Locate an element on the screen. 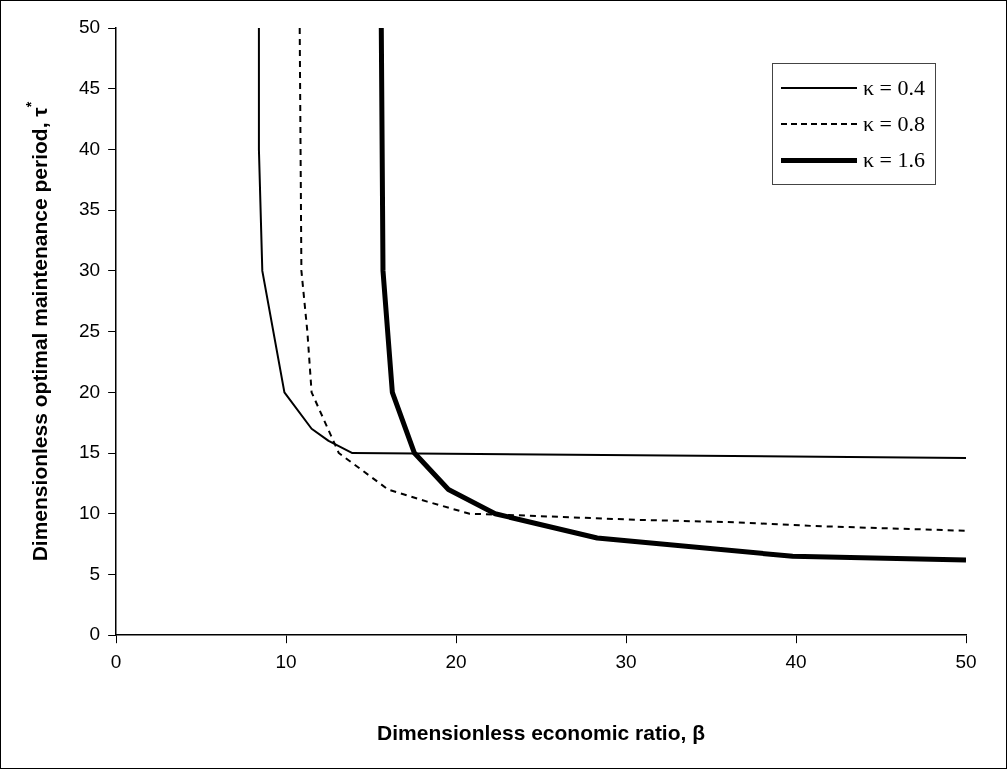 This screenshot has width=1007, height=769. y-axis-title: Dimensionless optimal maintenance period, τ* is located at coordinates (36, 331).